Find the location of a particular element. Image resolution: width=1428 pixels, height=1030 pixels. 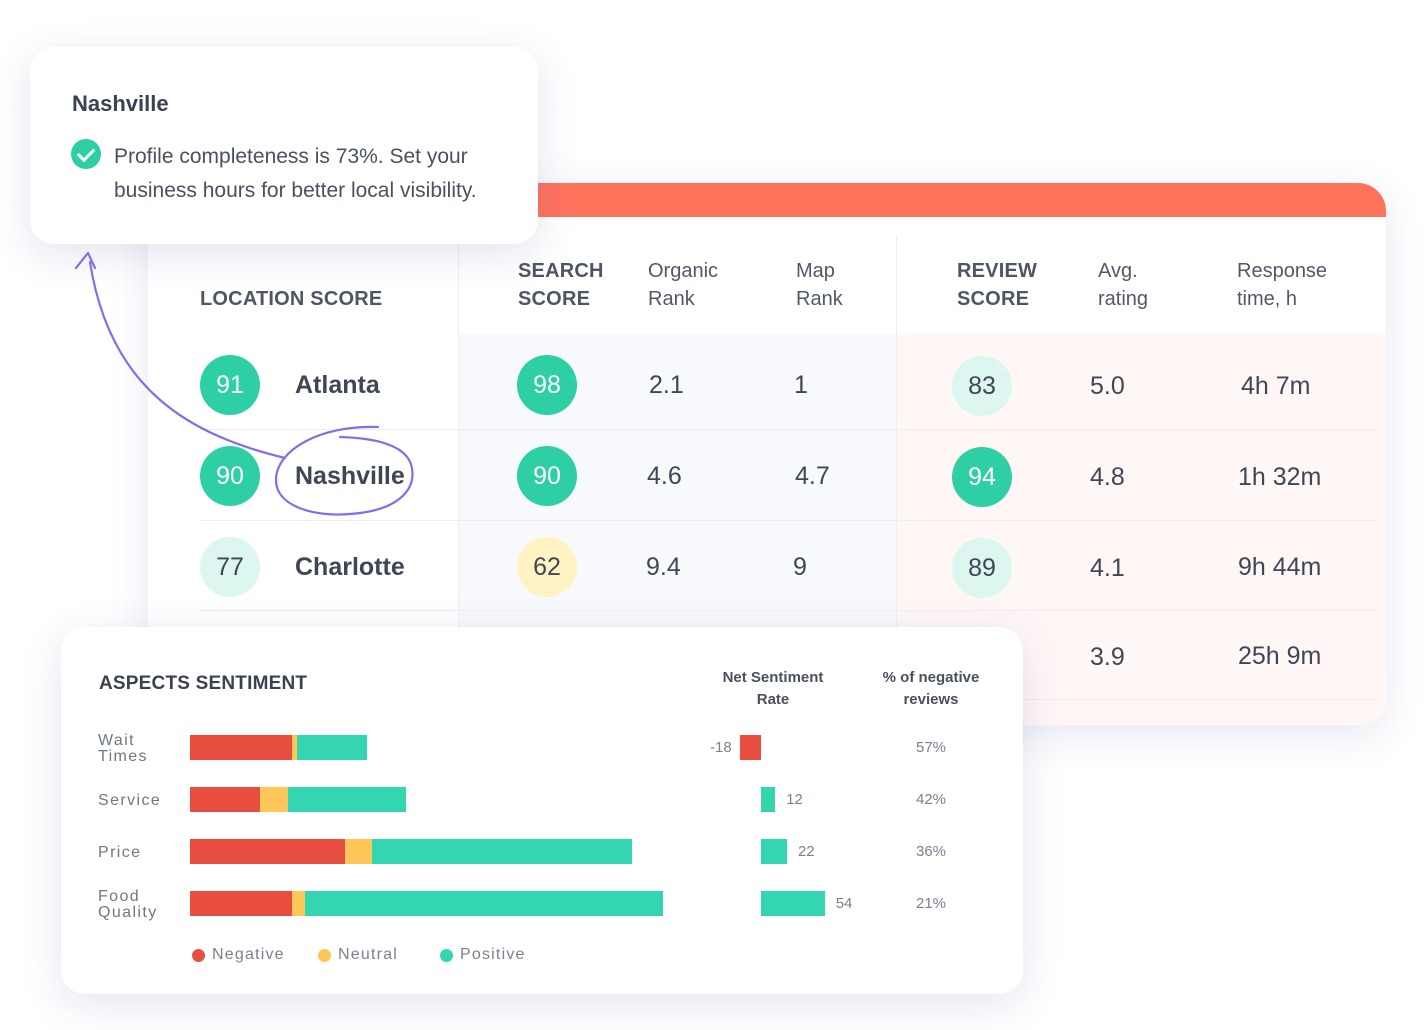

negative-reviews-pct: 21% is located at coordinates (931, 903).